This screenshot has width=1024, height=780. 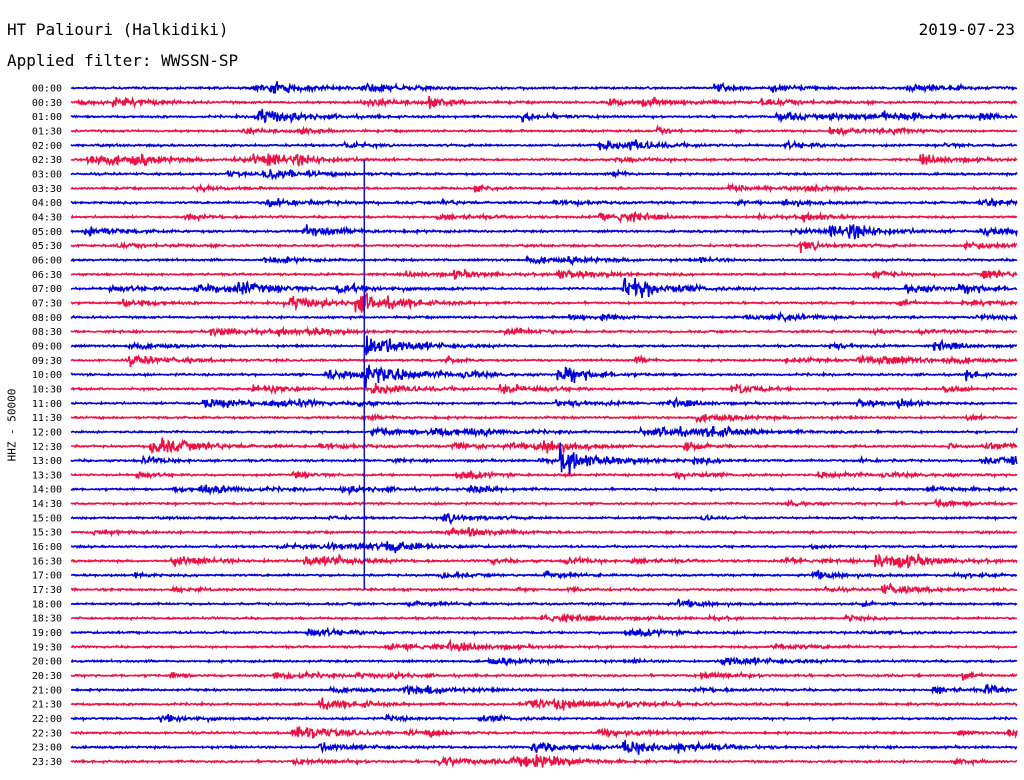 What do you see at coordinates (47, 217) in the screenshot?
I see `row-time-label: 04:30` at bounding box center [47, 217].